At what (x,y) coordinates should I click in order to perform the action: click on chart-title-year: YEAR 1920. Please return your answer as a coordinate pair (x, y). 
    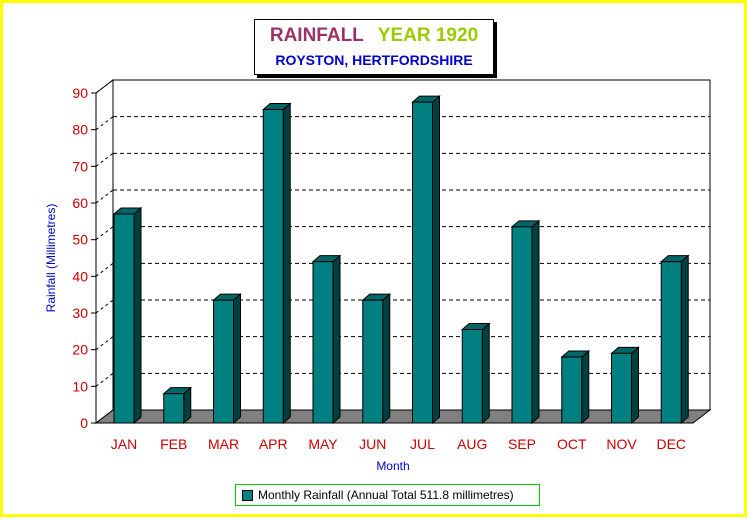
    Looking at the image, I should click on (428, 35).